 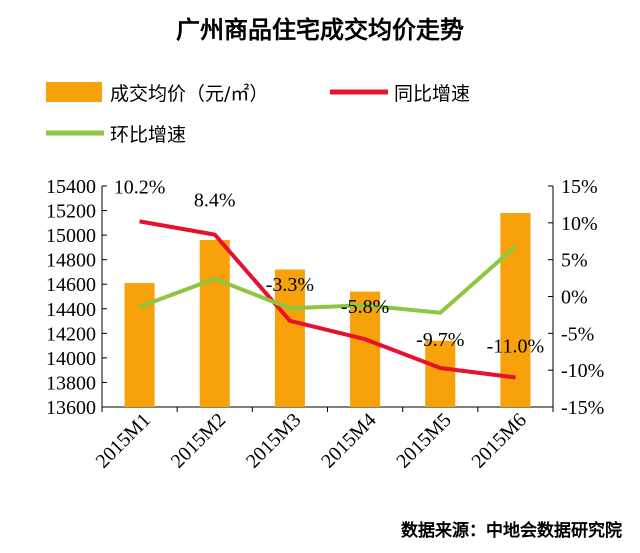 I want to click on left-tick-label: 14200, so click(x=71, y=334).